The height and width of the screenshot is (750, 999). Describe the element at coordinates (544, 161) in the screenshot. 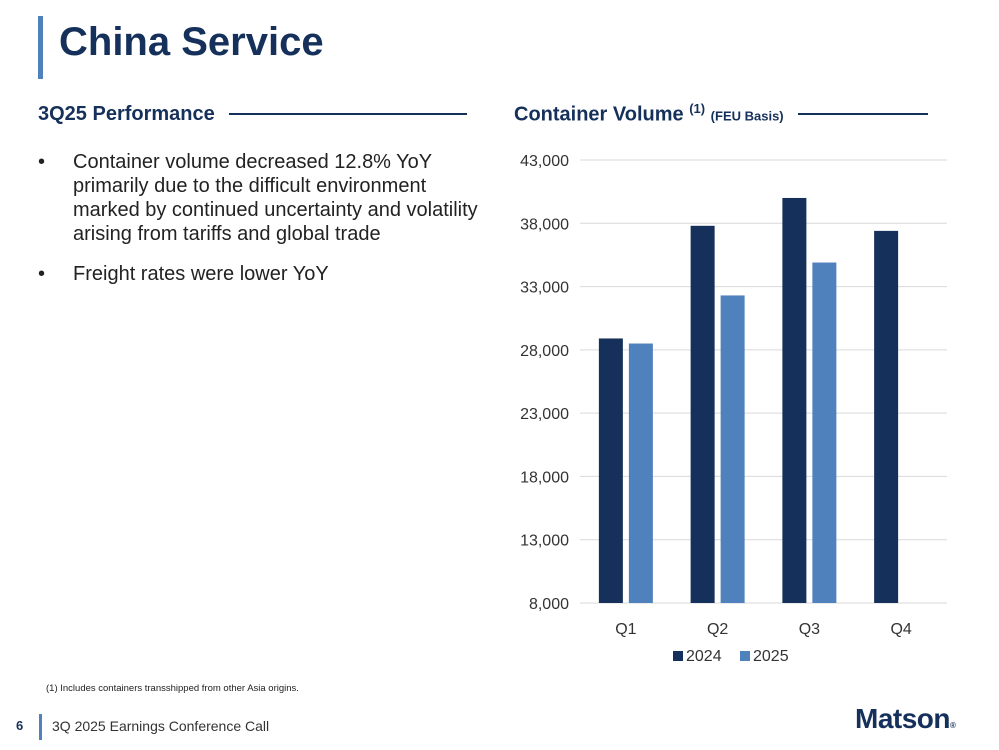

I see `y-tick-label: 43,000` at that location.